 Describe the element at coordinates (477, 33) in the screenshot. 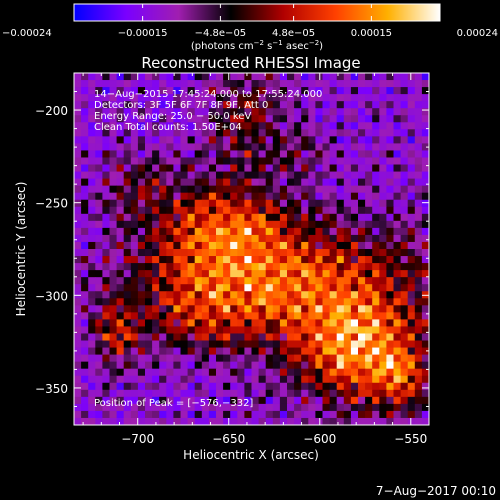

I see `colorbar-tick-label: 0.00024` at that location.